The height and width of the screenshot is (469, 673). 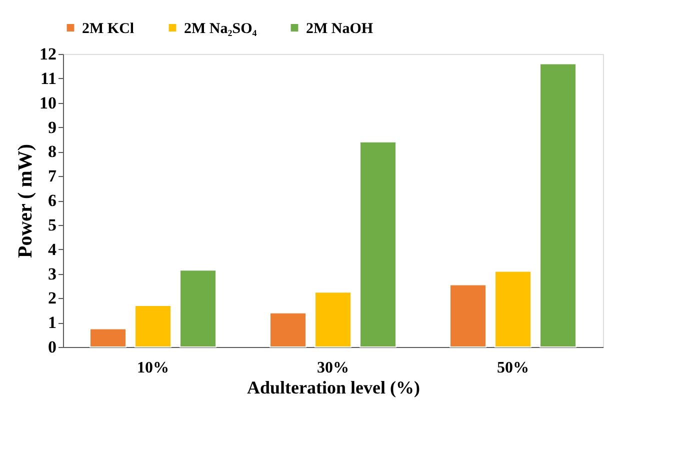 What do you see at coordinates (333, 368) in the screenshot?
I see `x-tick-label: 30%` at bounding box center [333, 368].